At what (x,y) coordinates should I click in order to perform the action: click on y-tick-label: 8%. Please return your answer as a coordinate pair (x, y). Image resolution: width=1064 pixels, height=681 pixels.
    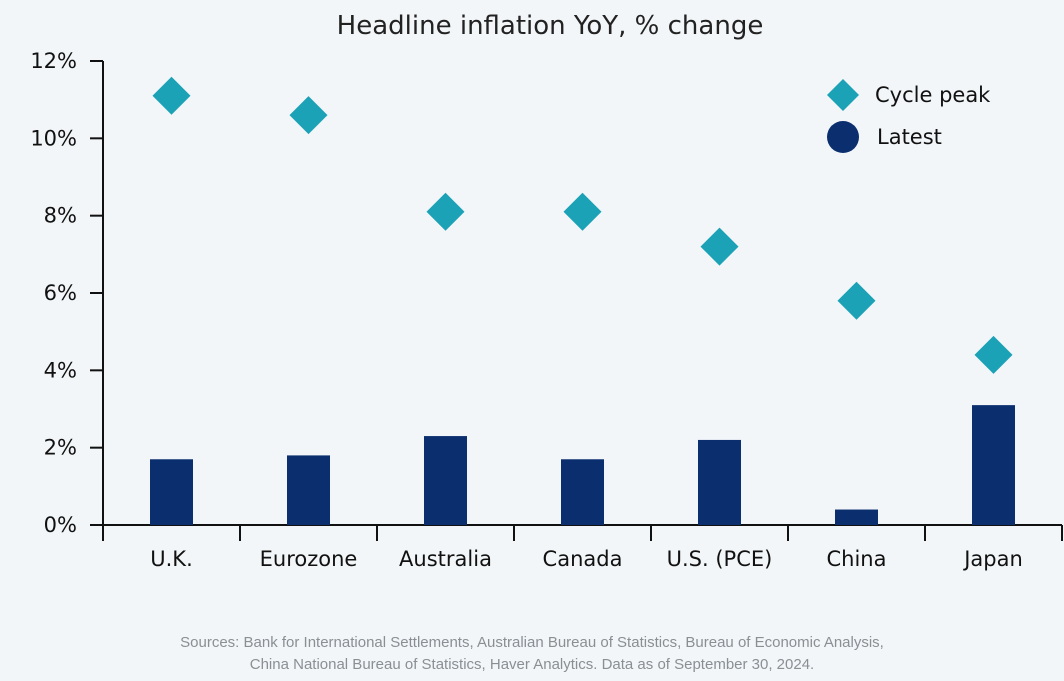
    Looking at the image, I should click on (60, 216).